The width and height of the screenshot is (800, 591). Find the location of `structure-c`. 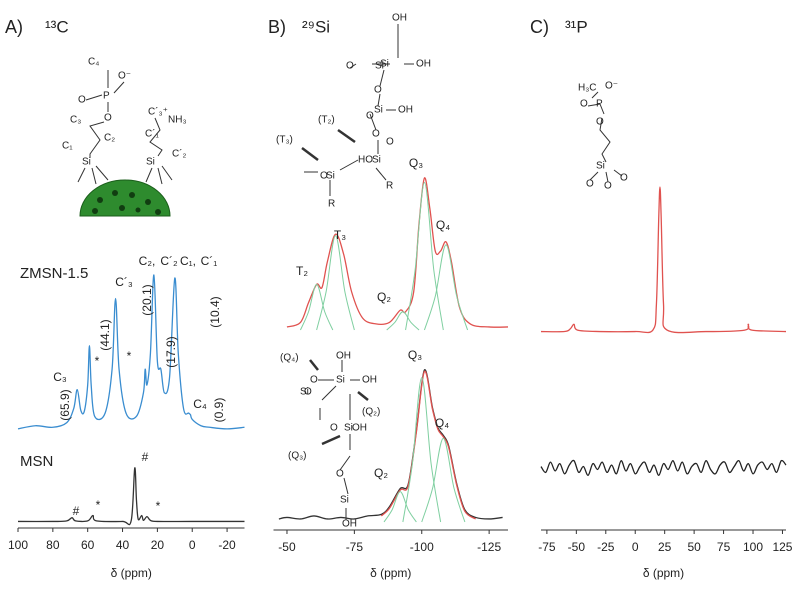

structure-c is located at coordinates (605, 137).